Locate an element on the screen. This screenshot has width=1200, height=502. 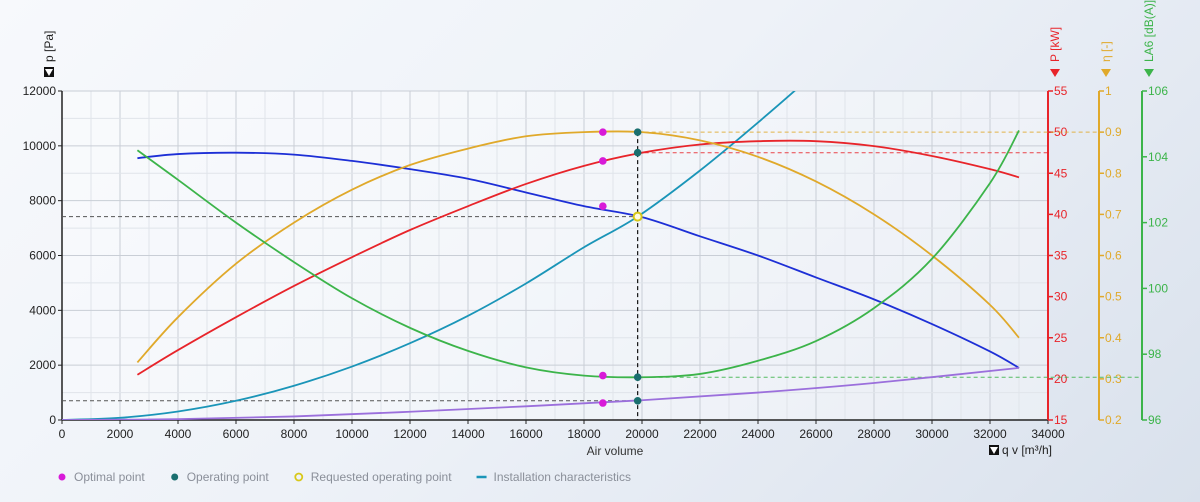
x-tick-label: 10000 is located at coordinates (352, 434).